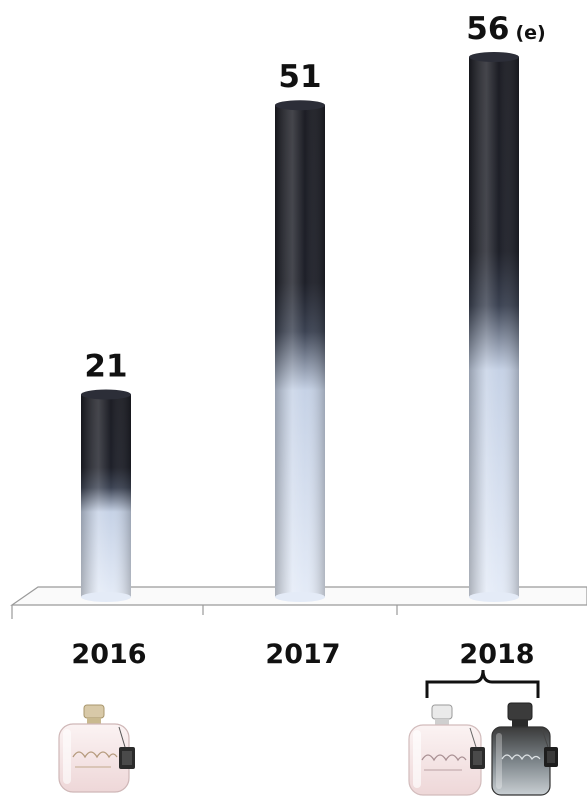 This screenshot has height=800, width=587. I want to click on bar-2016, so click(106, 495).